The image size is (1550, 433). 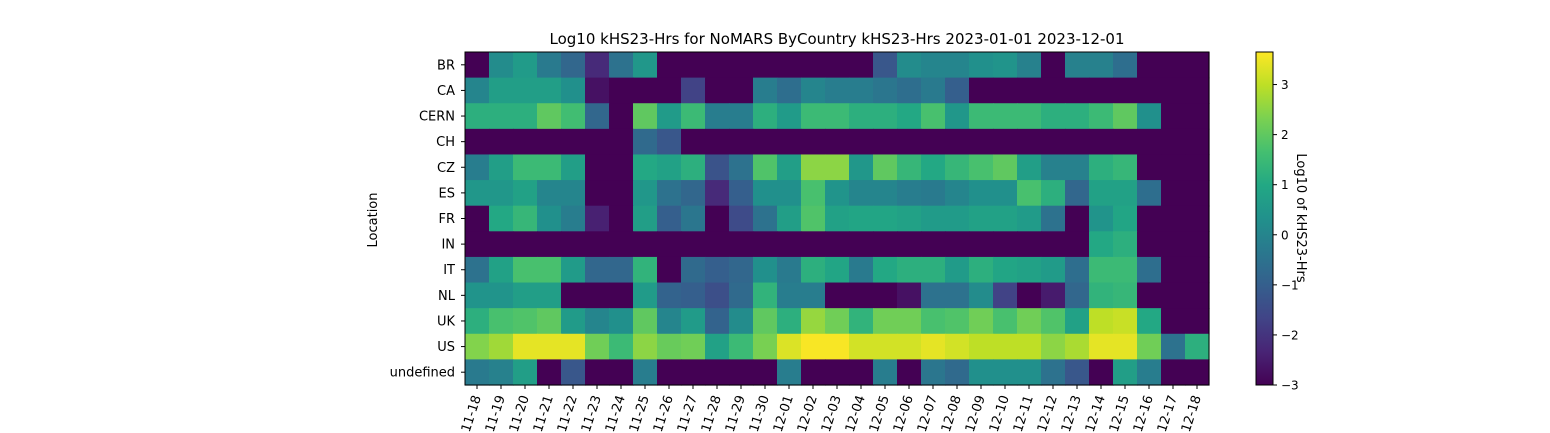 I want to click on y-tick-label: UK, so click(x=446, y=321).